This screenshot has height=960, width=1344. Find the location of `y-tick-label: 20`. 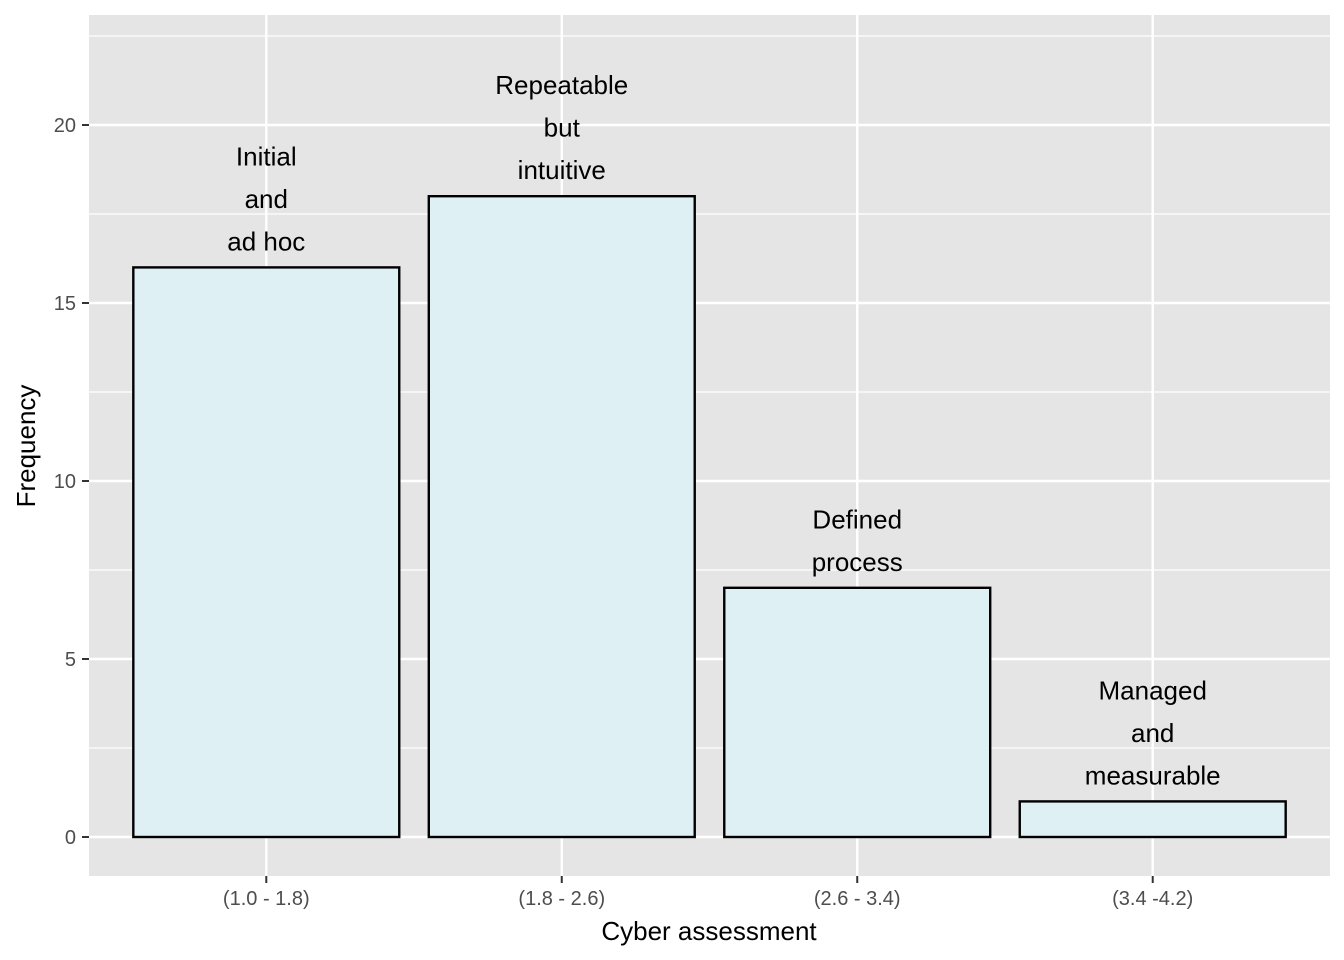

y-tick-label: 20 is located at coordinates (65, 126).